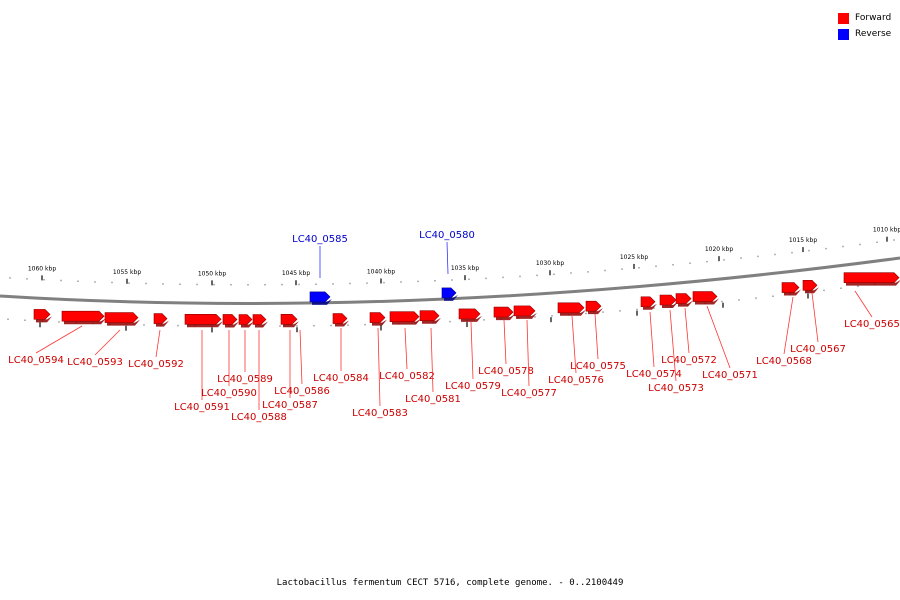 This screenshot has width=900, height=600. Describe the element at coordinates (381, 271) in the screenshot. I see `scale-tick-label: 1040 kbp` at that location.